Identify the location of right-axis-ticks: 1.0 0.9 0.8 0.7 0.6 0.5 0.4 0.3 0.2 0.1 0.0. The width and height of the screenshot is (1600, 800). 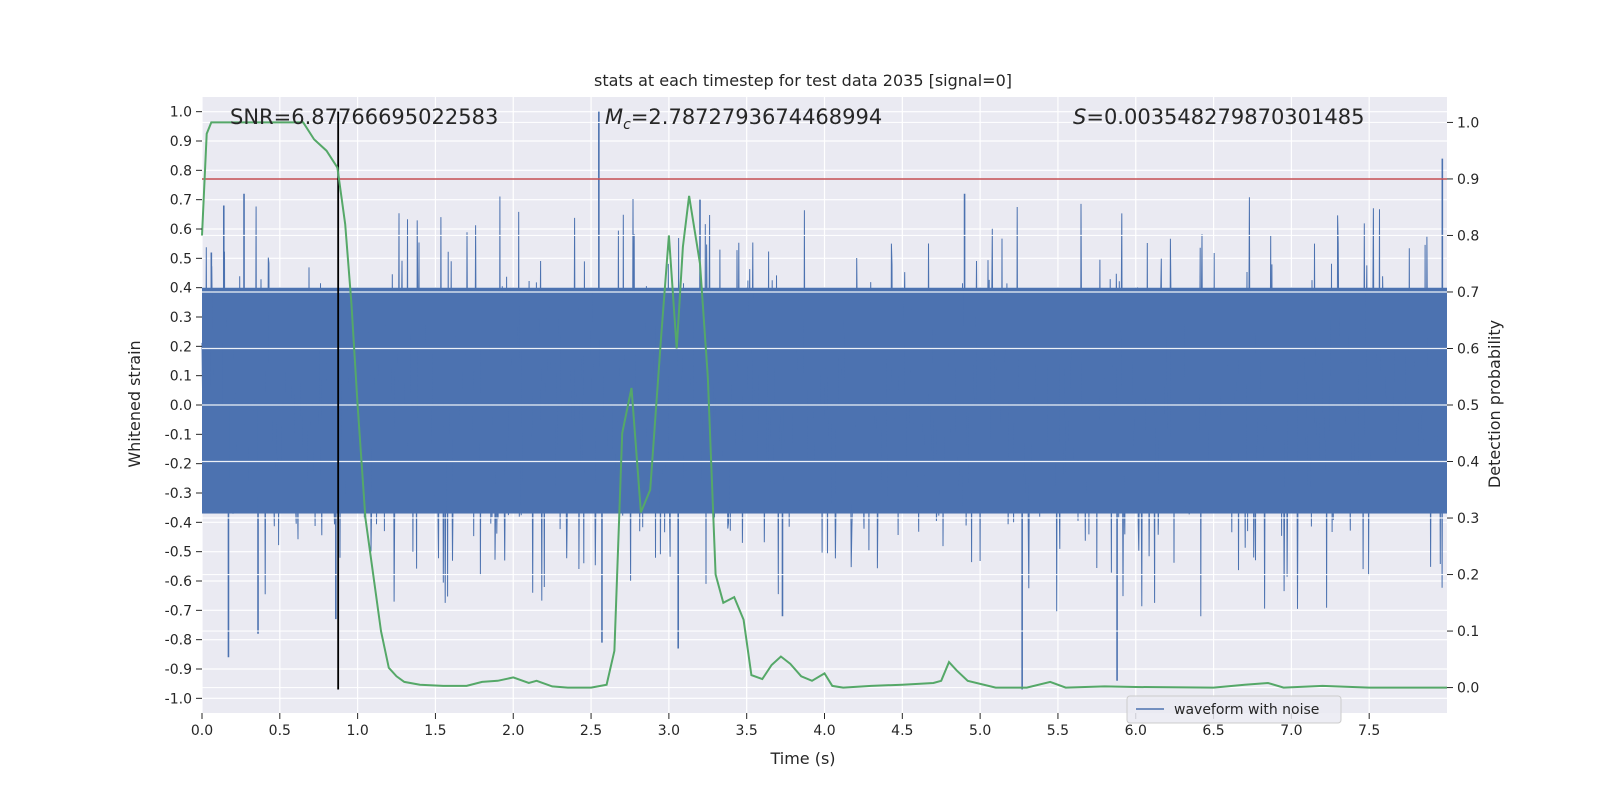
(1463, 406).